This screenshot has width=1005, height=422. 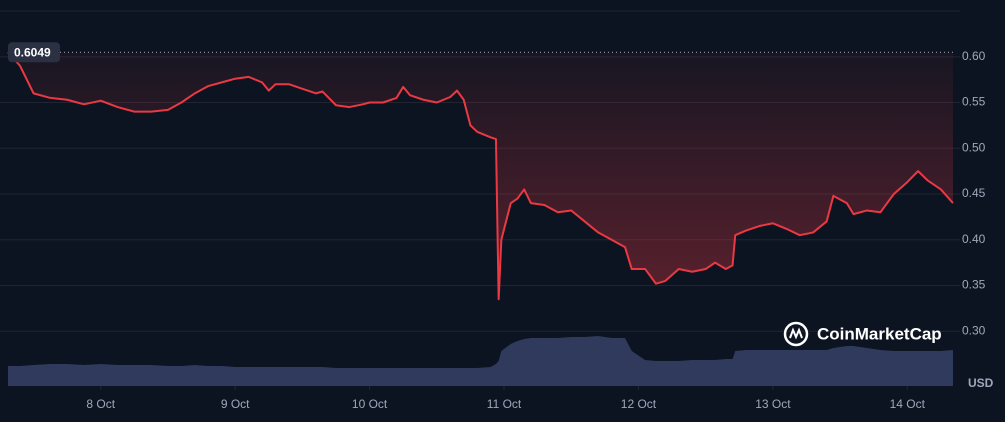 I want to click on volume-area, so click(x=480, y=361).